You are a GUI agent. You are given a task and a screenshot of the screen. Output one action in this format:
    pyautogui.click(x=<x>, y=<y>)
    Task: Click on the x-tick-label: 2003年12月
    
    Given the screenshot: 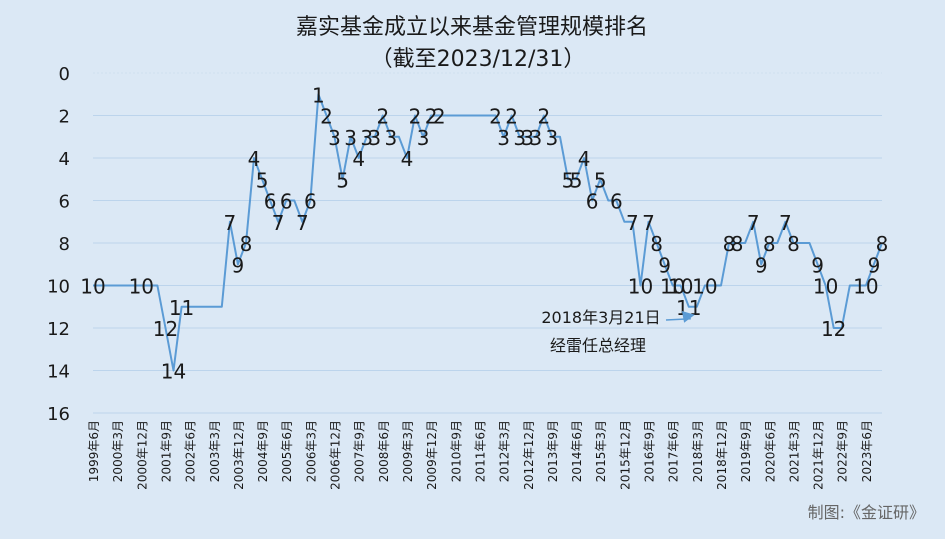 What is the action you would take?
    pyautogui.click(x=239, y=455)
    